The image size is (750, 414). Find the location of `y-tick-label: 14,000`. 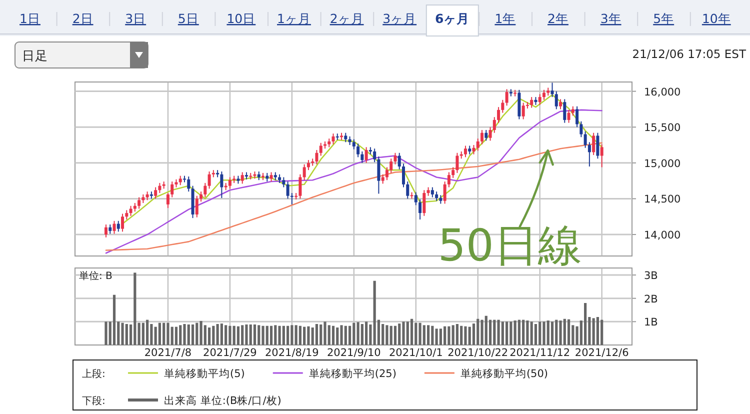

y-tick-label: 14,000 is located at coordinates (662, 236).